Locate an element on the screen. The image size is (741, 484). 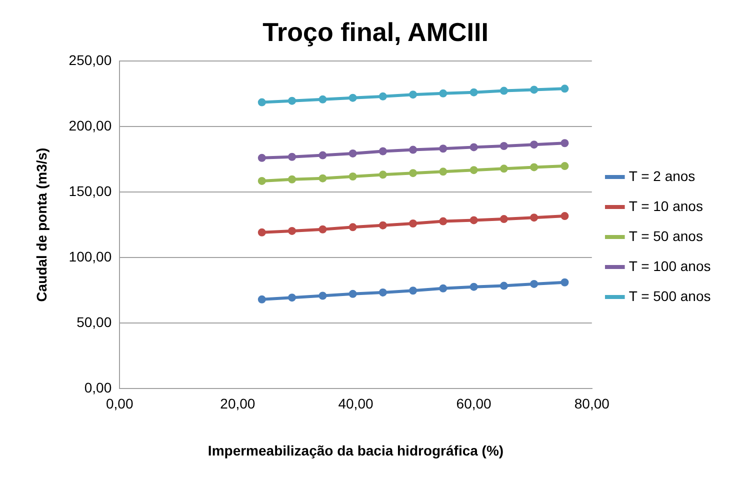
legend-label: T = 2 anos is located at coordinates (662, 176).